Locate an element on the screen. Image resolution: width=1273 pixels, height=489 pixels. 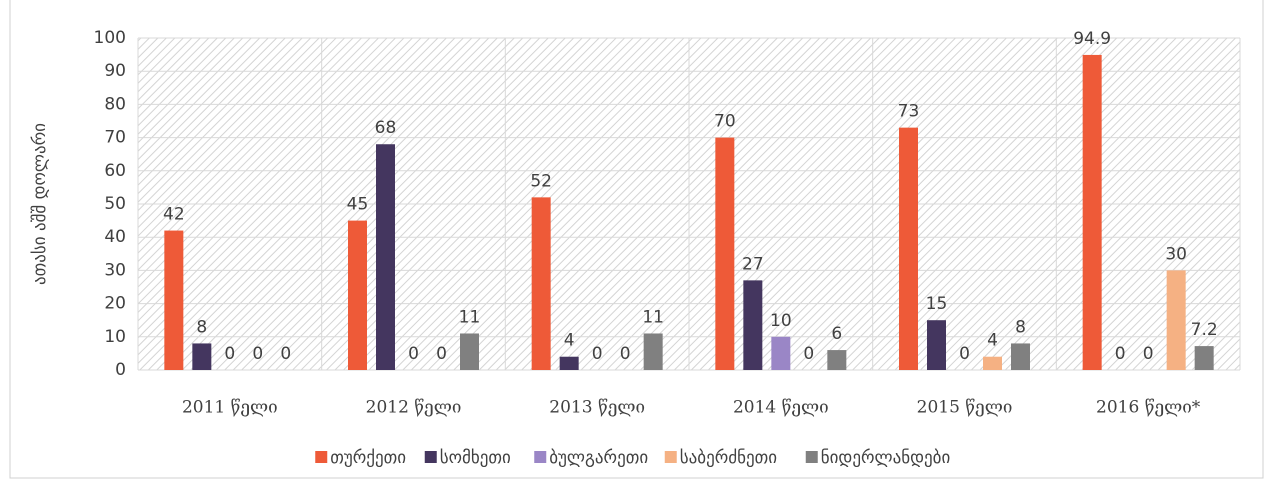
data-label: 15 is located at coordinates (937, 304).